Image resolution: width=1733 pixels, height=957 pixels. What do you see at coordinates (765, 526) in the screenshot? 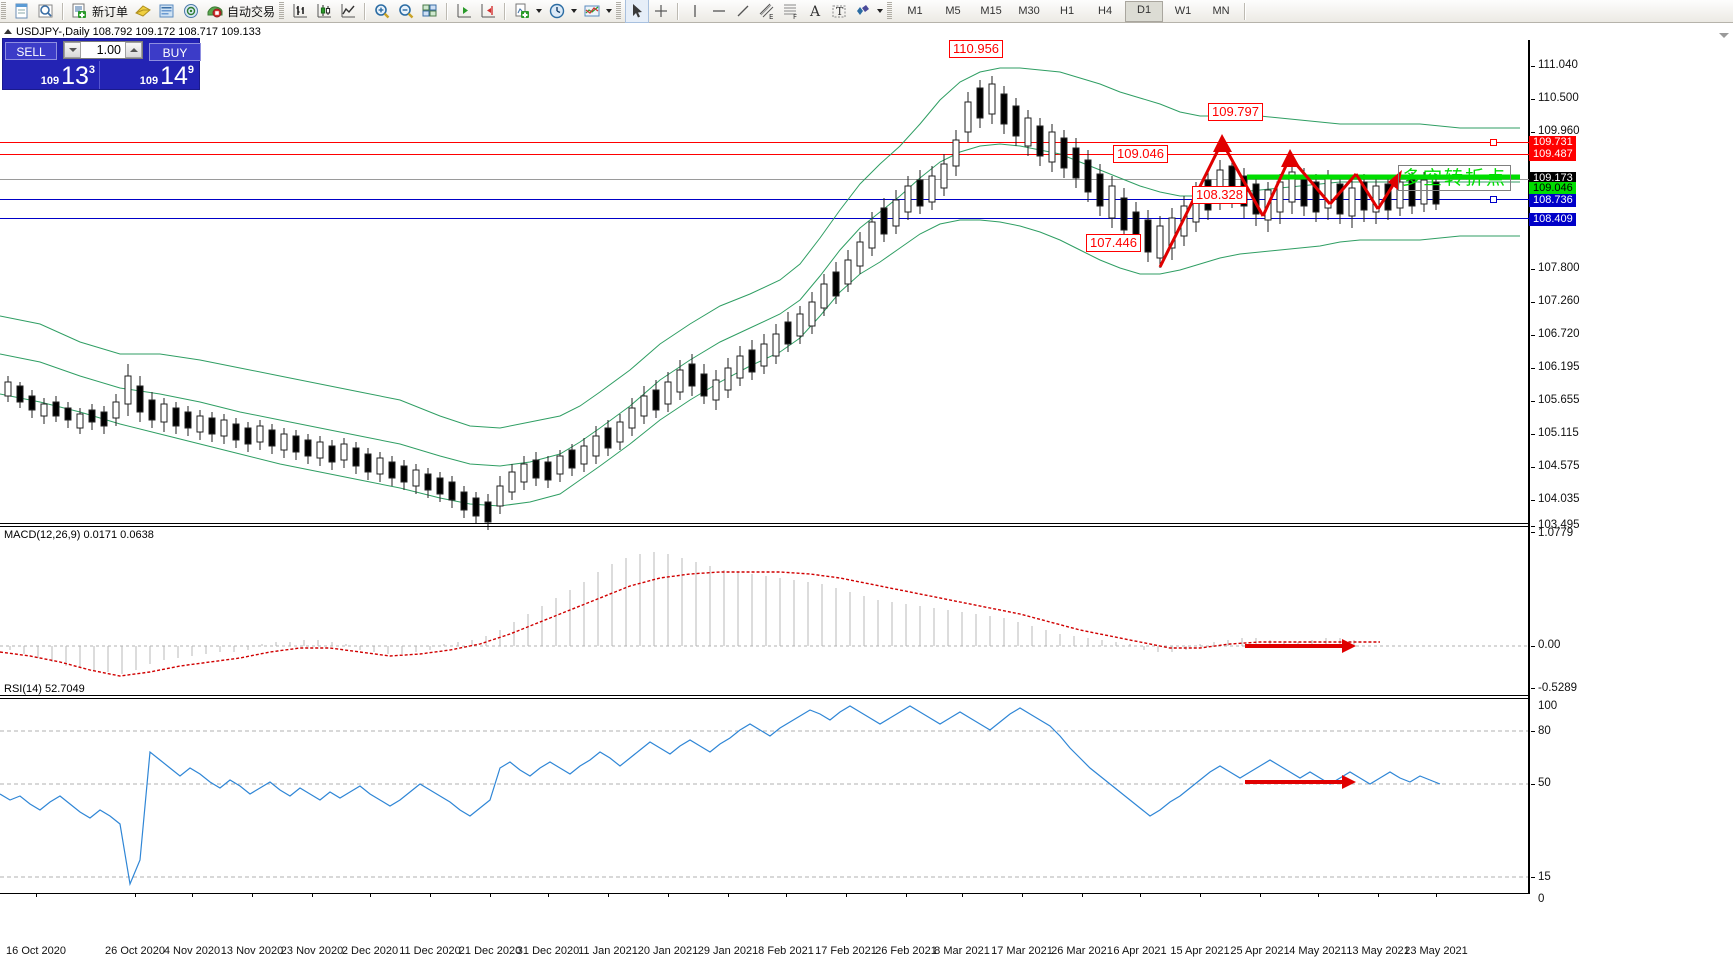
I see `macd-pane-separator` at bounding box center [765, 526].